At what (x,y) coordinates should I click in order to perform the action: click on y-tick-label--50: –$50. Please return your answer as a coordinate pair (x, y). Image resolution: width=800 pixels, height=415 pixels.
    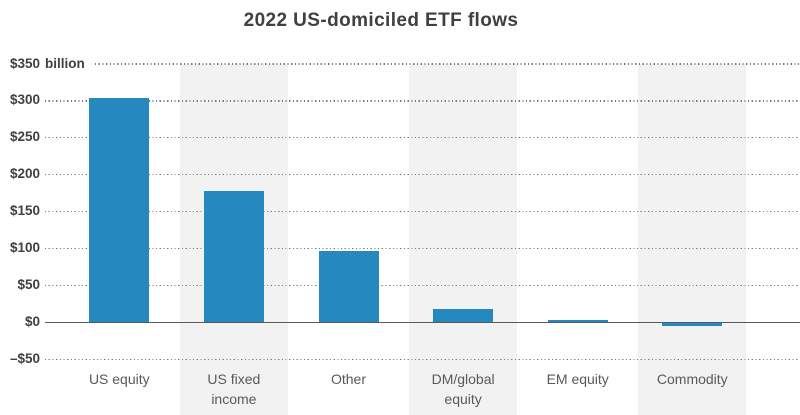
    Looking at the image, I should click on (100, 358).